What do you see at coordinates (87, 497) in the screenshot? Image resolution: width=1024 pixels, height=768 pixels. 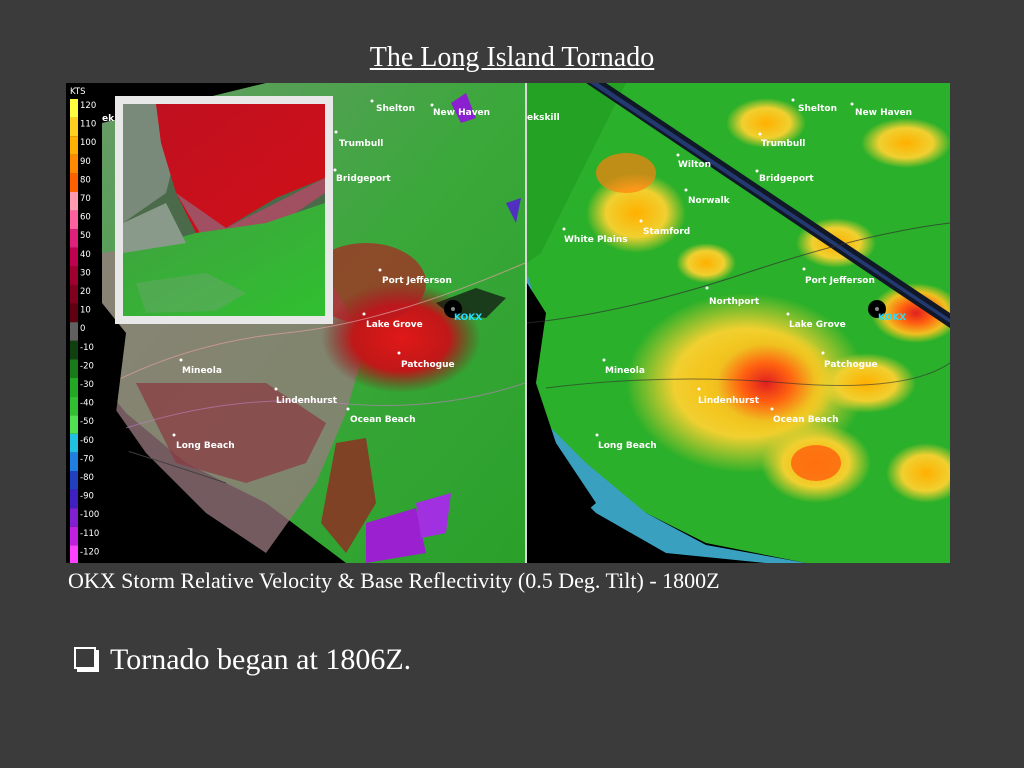 I see `legend-tick-label: -90` at bounding box center [87, 497].